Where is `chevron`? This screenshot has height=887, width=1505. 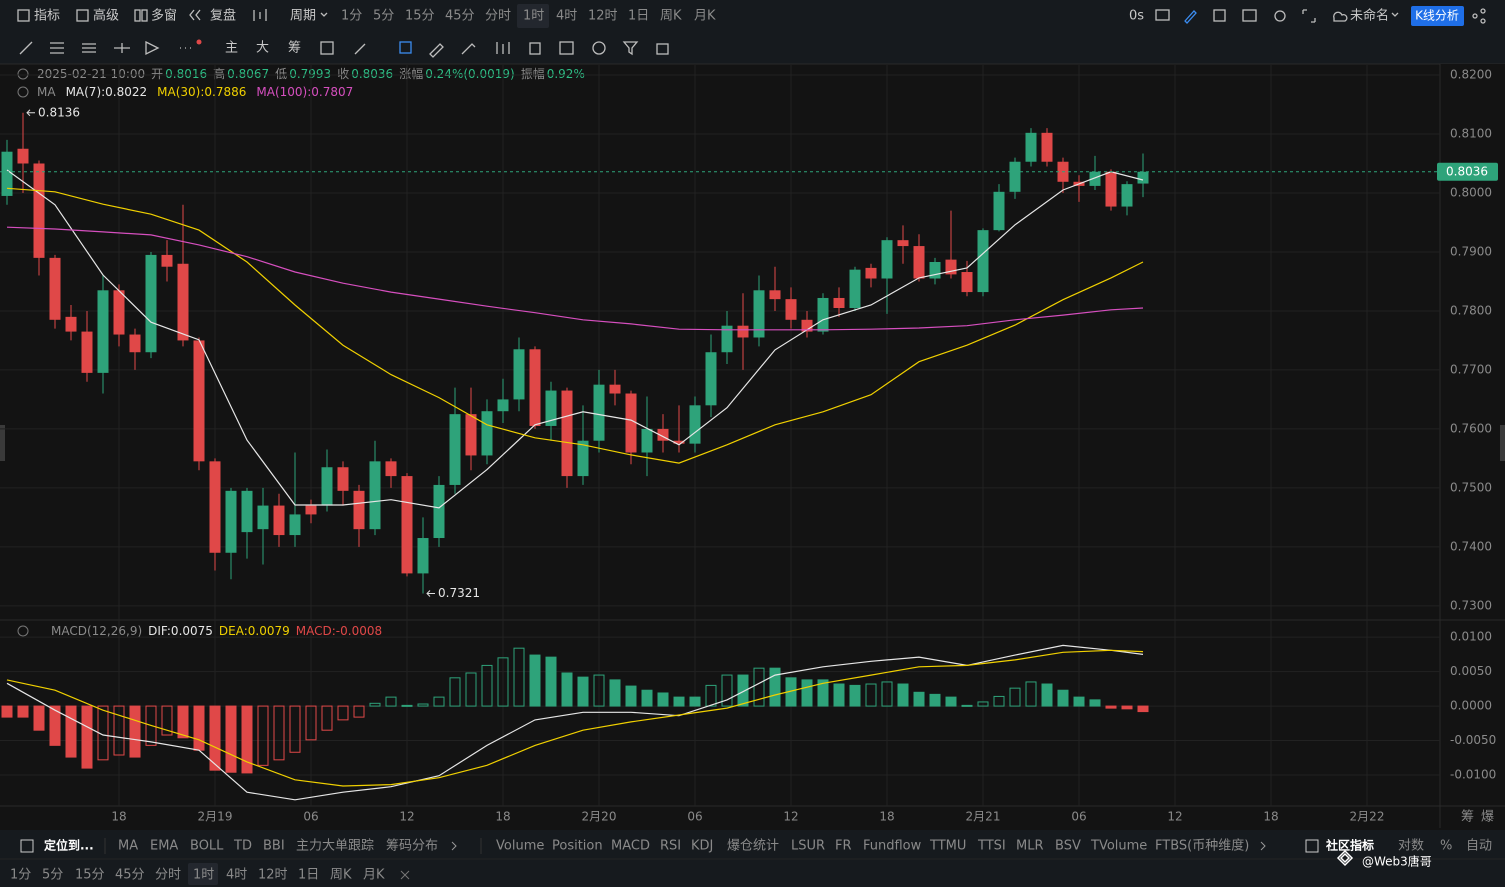 chevron is located at coordinates (454, 846).